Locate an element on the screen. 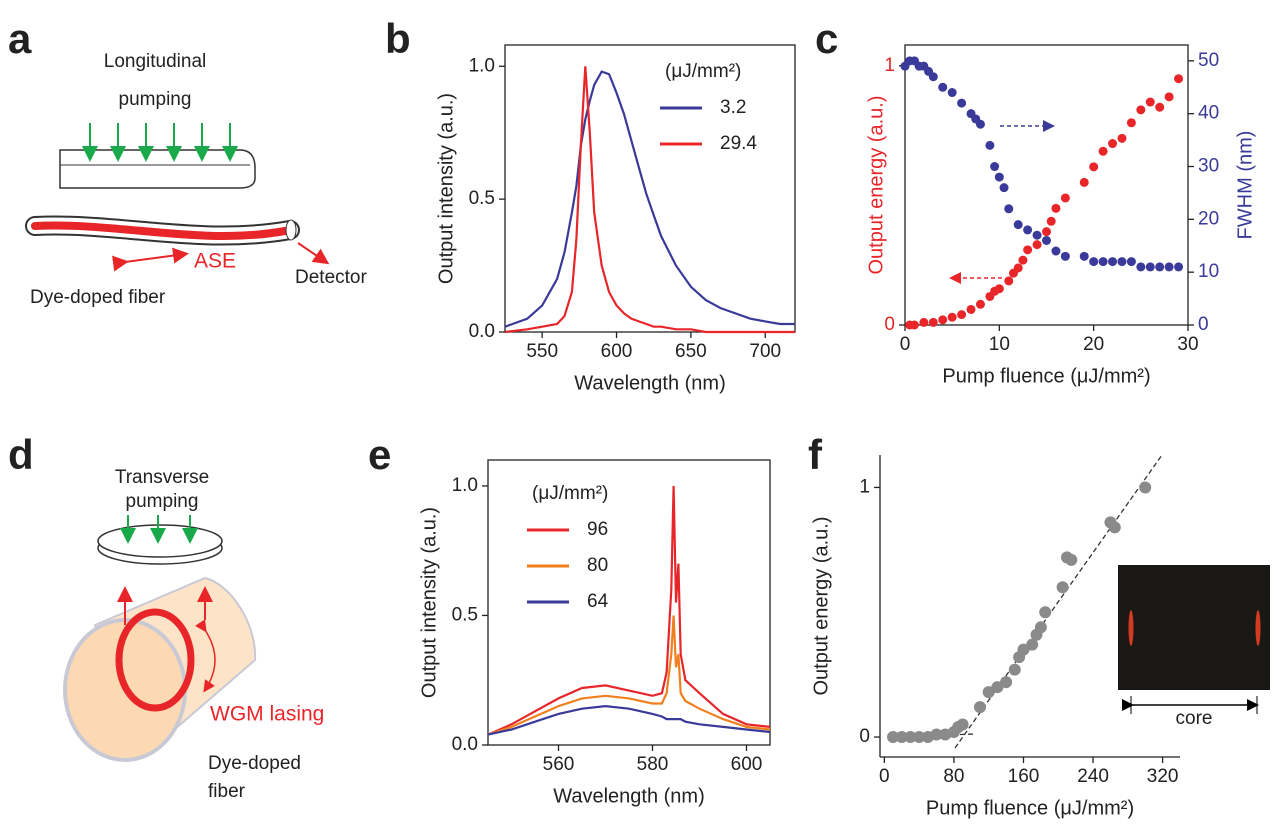 This screenshot has width=1274, height=828. y-tick-label: 1.0 is located at coordinates (465, 485).